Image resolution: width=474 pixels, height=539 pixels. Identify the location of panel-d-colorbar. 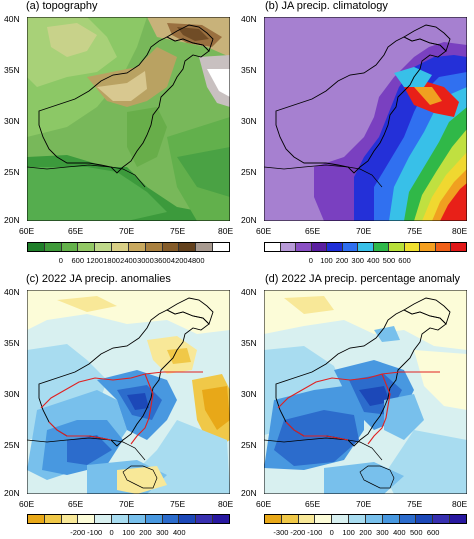
(365, 519).